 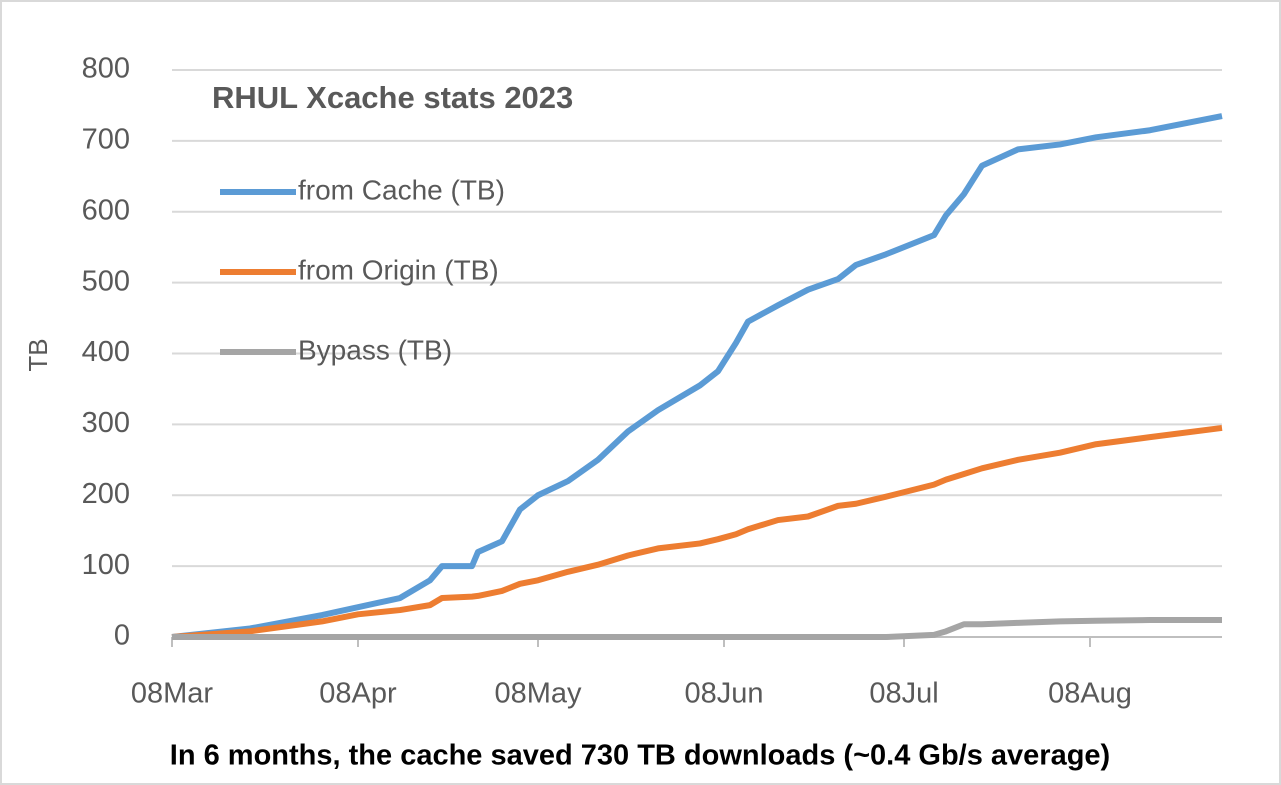 I want to click on y-tick-label: 500, so click(x=106, y=281).